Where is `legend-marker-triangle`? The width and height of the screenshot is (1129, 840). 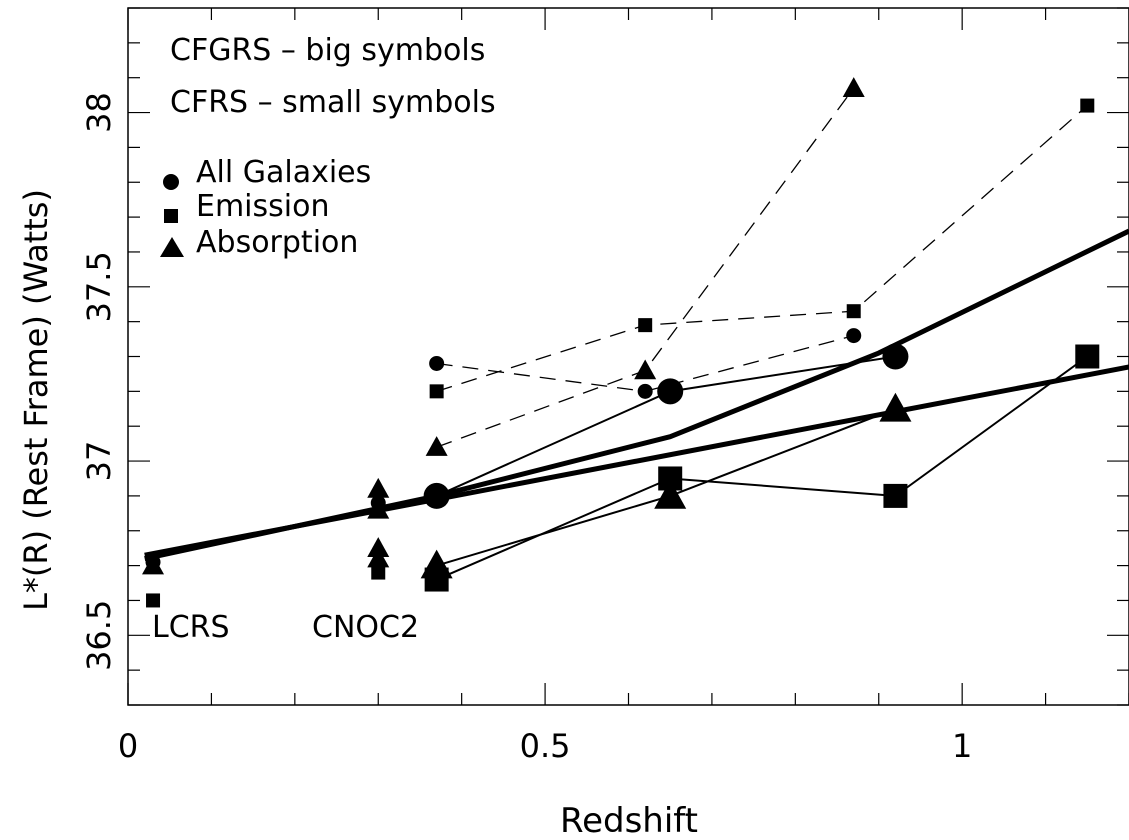
legend-marker-triangle is located at coordinates (172, 247).